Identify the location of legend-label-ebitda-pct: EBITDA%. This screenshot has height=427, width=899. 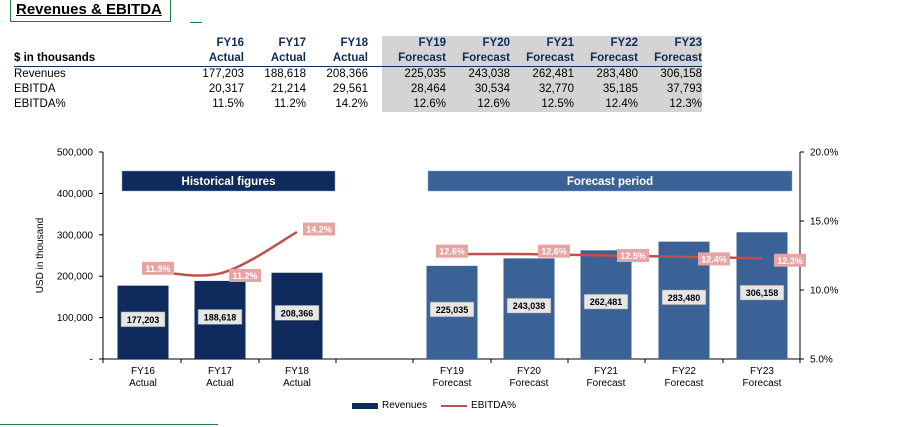
(494, 405).